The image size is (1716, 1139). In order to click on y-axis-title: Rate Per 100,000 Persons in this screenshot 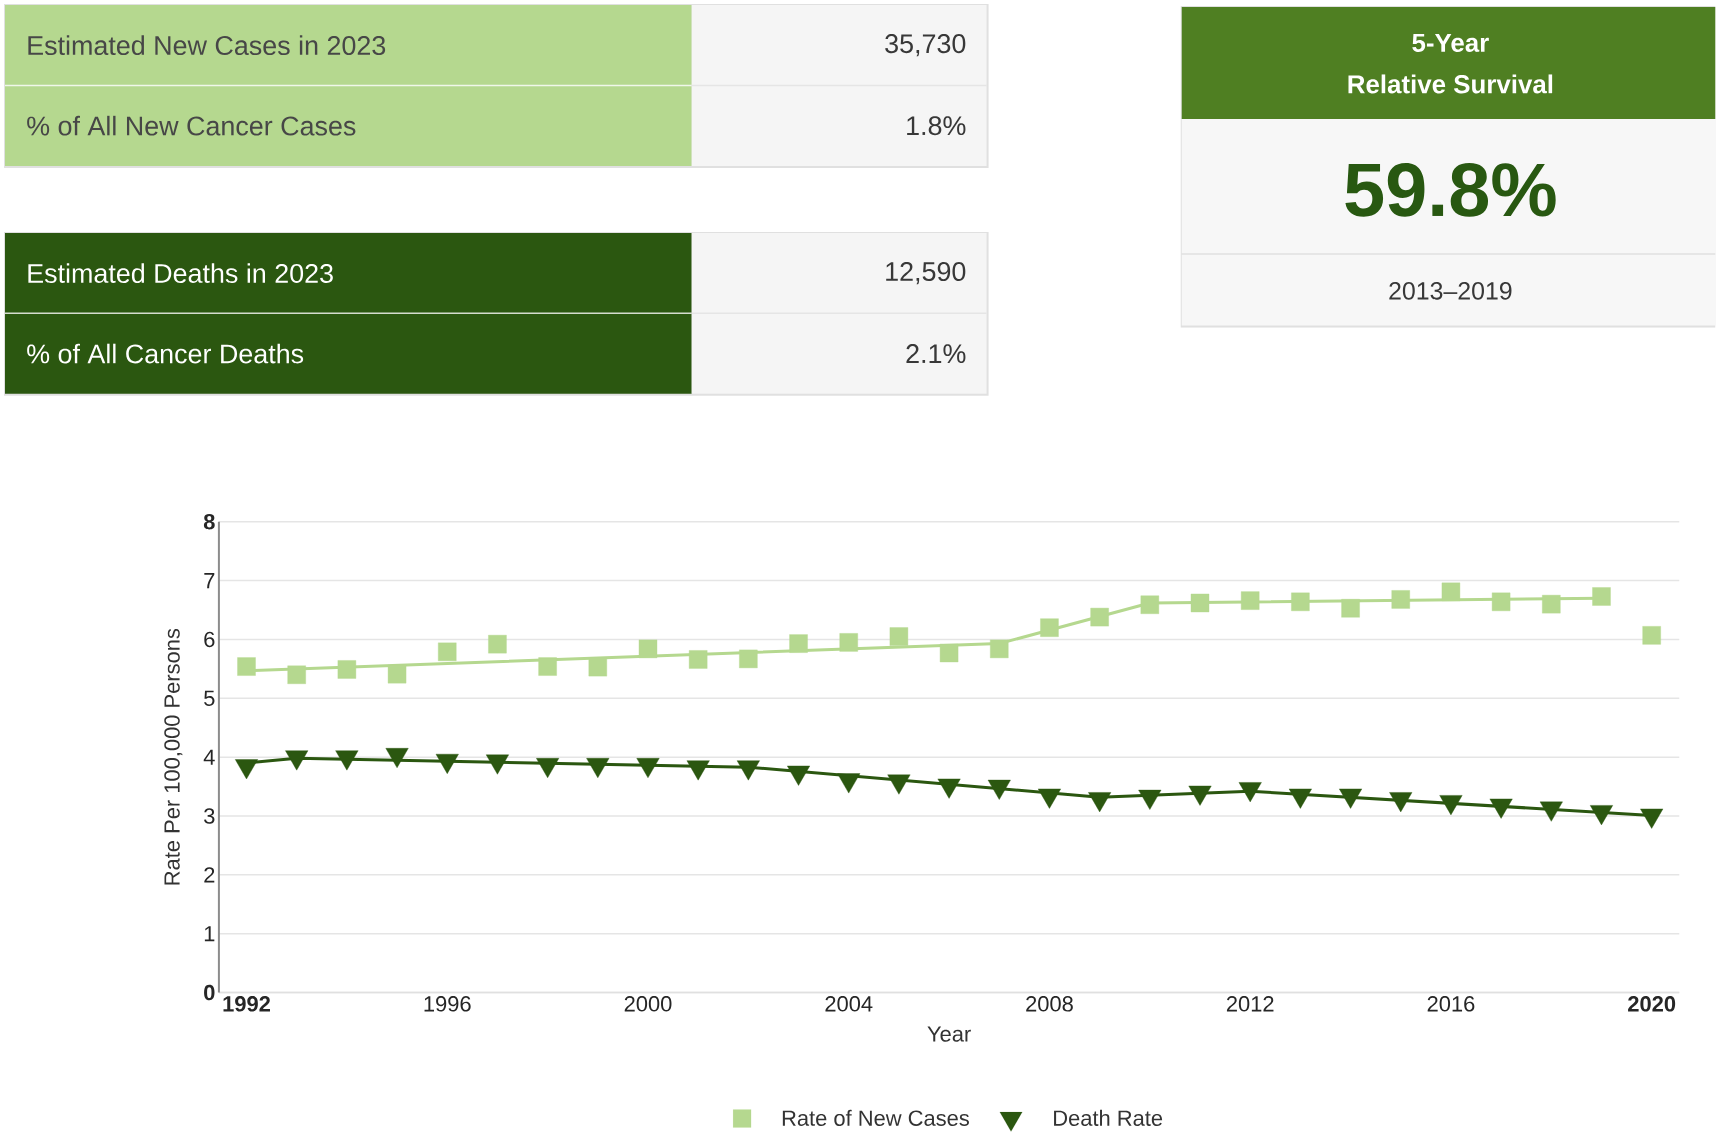, I will do `click(173, 757)`.